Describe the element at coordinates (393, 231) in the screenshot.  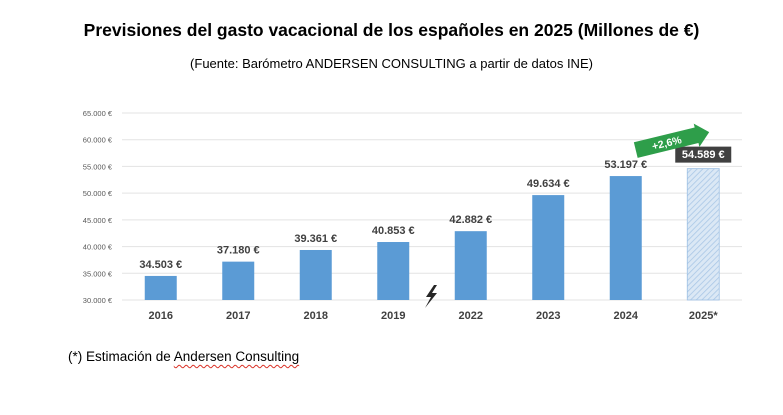
I see `value-label: 40.853 €` at that location.